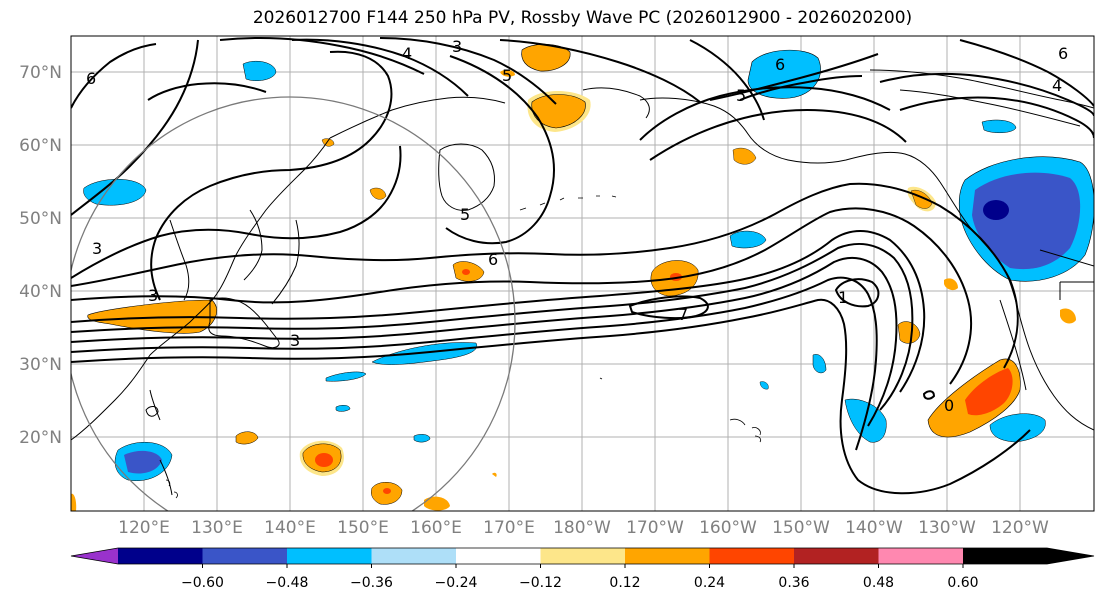 The height and width of the screenshot is (604, 1105). What do you see at coordinates (40, 365) in the screenshot?
I see `lat-label: 30°N` at bounding box center [40, 365].